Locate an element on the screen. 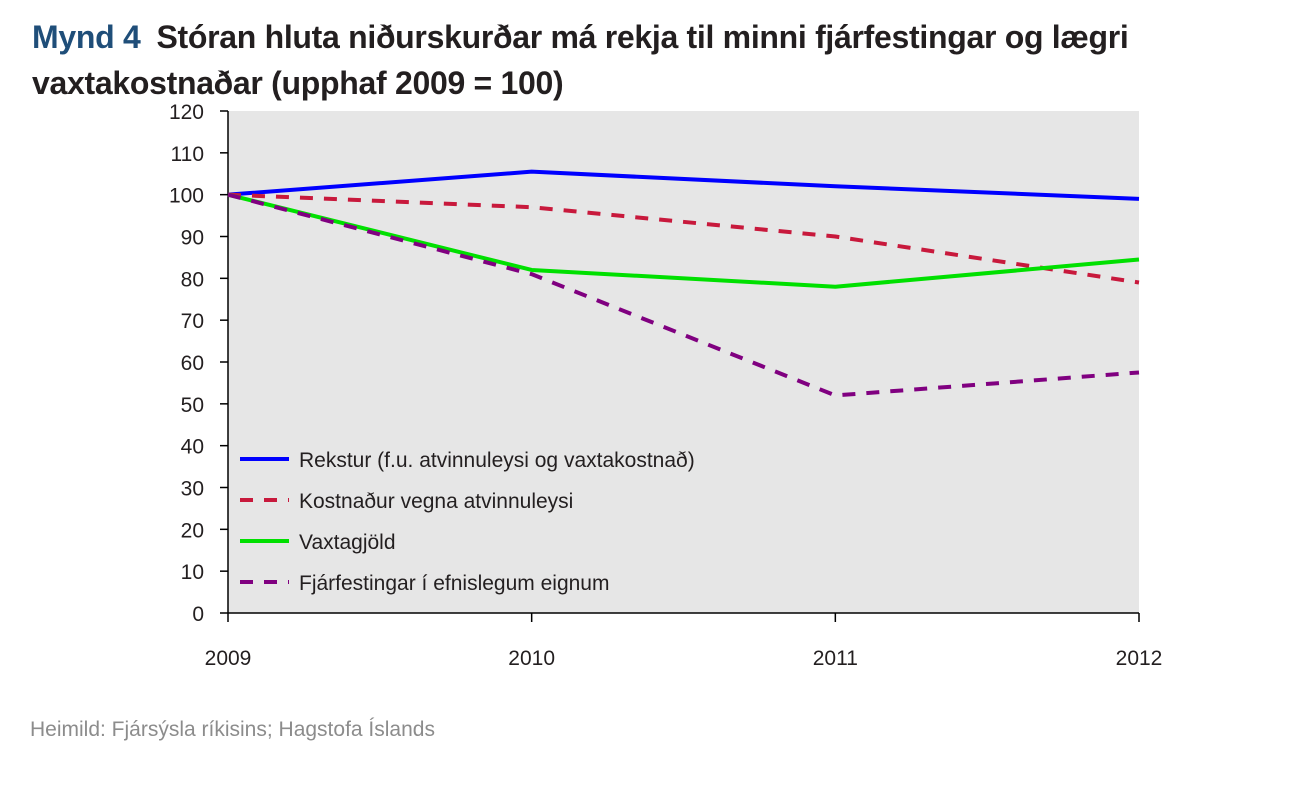  figure-number: Mynd 4 is located at coordinates (86, 37).